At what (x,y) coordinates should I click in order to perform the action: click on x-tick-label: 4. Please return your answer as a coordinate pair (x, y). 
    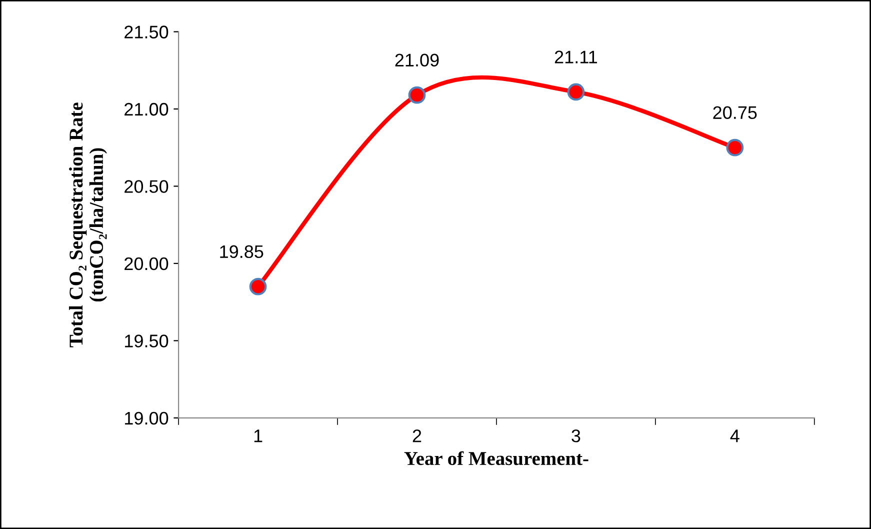
    Looking at the image, I should click on (735, 436).